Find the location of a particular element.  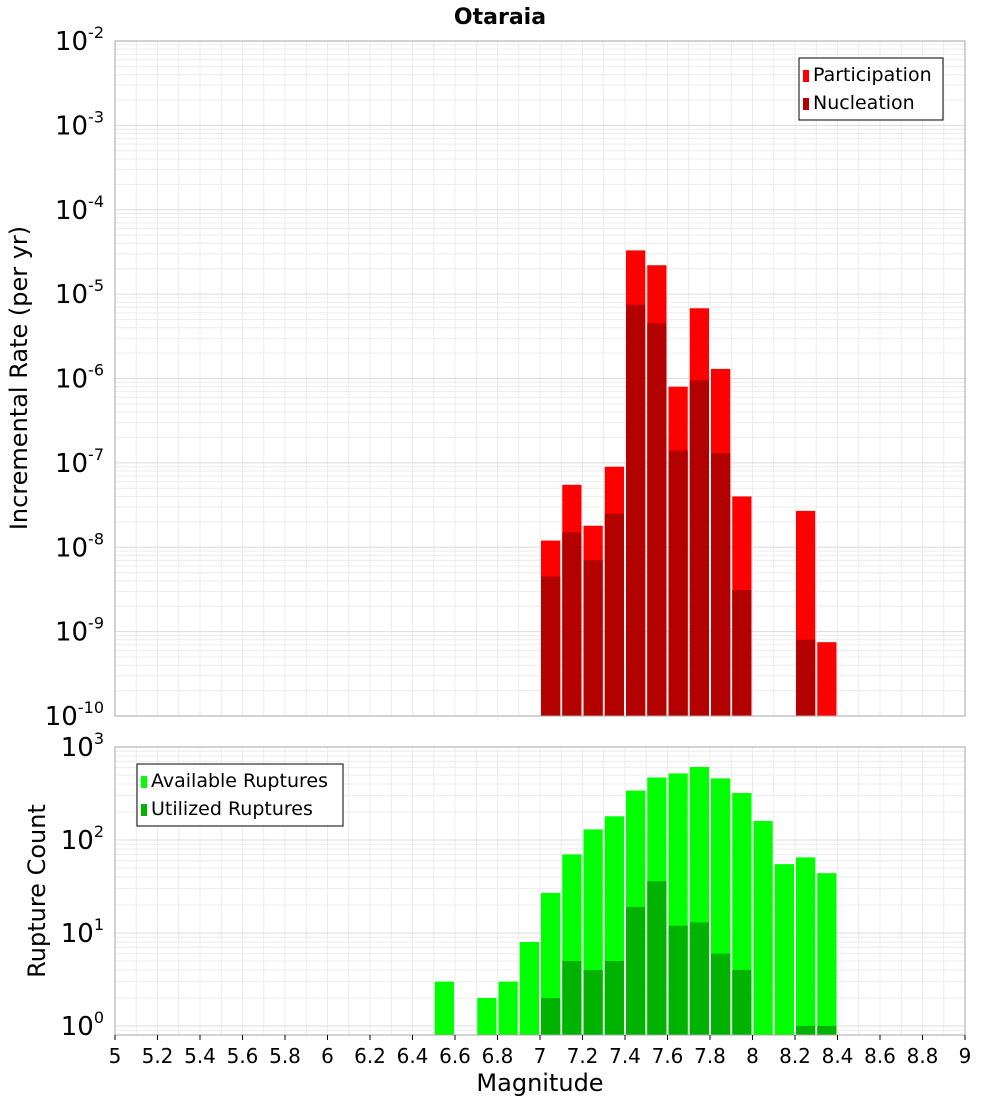

x-tick-label: 5.6 is located at coordinates (243, 1056).